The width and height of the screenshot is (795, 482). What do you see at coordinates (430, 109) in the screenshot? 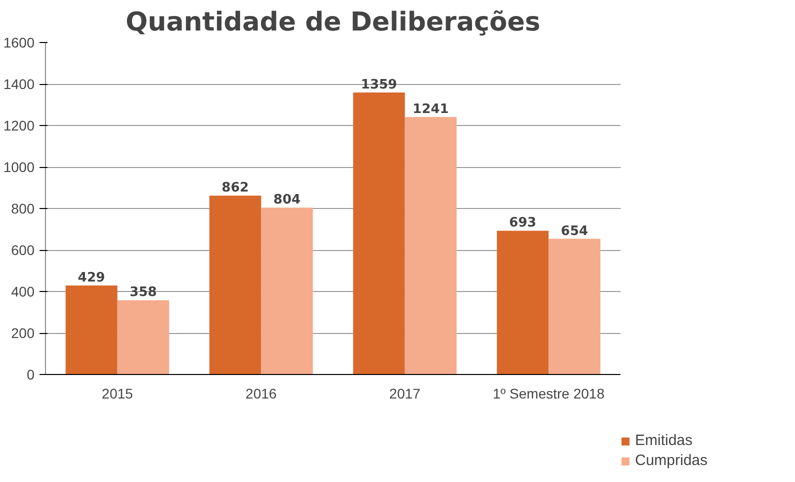
I see `data-label: 1241` at bounding box center [430, 109].